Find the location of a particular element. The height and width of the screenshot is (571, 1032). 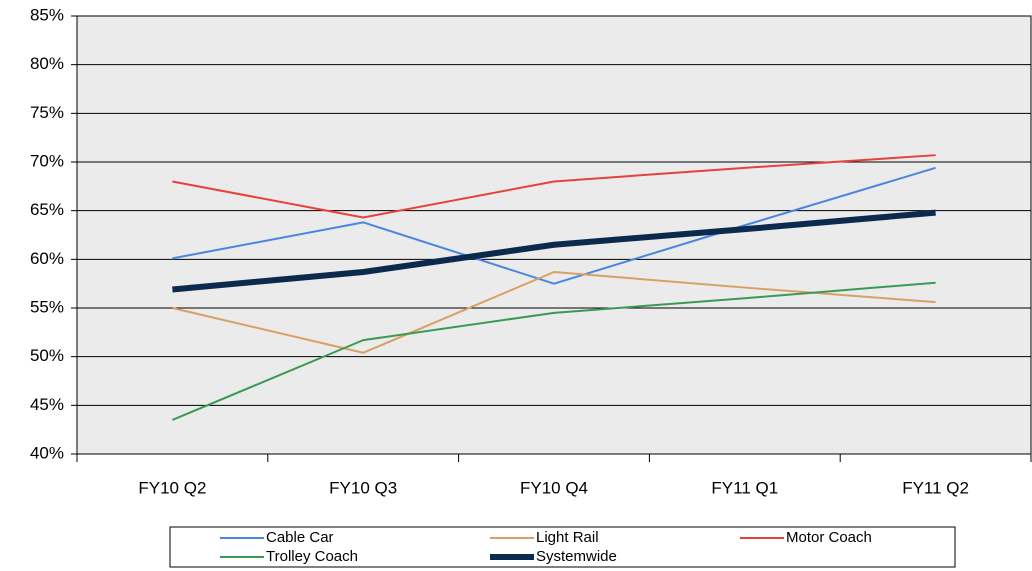

y-tick-label: 75% is located at coordinates (47, 112).